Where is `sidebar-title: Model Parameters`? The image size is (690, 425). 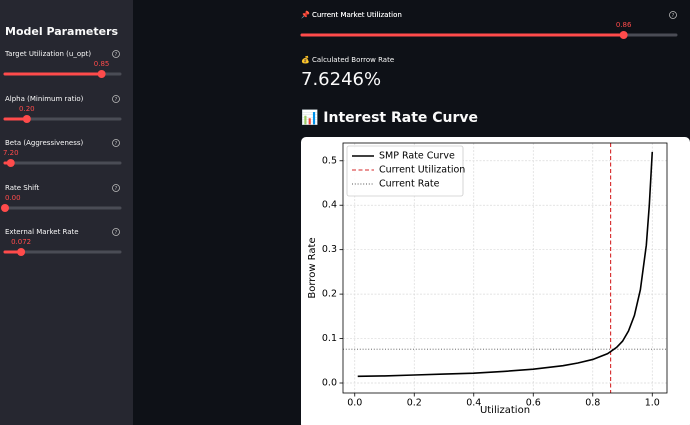 sidebar-title: Model Parameters is located at coordinates (62, 31).